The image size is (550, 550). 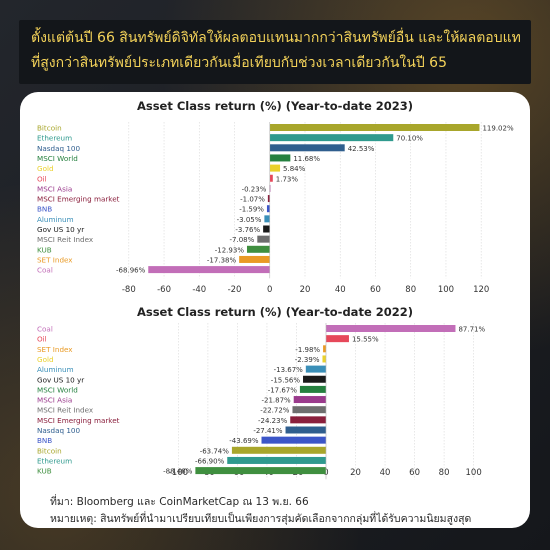 I want to click on category-label: Coal, so click(x=45, y=270).